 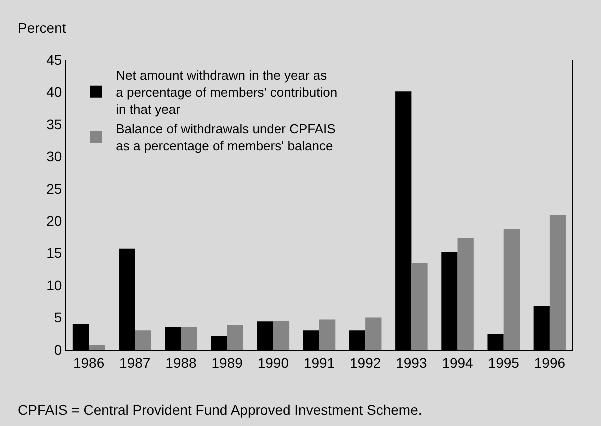 I want to click on x-tick-label: 1990, so click(x=274, y=362).